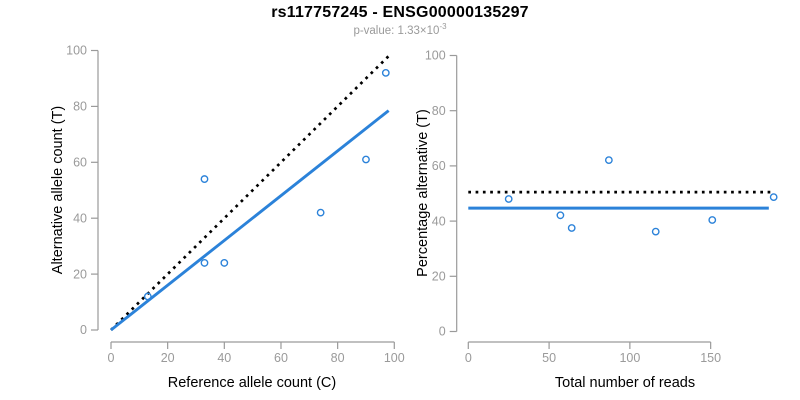  Describe the element at coordinates (549, 358) in the screenshot. I see `x-tick-label: 50` at that location.